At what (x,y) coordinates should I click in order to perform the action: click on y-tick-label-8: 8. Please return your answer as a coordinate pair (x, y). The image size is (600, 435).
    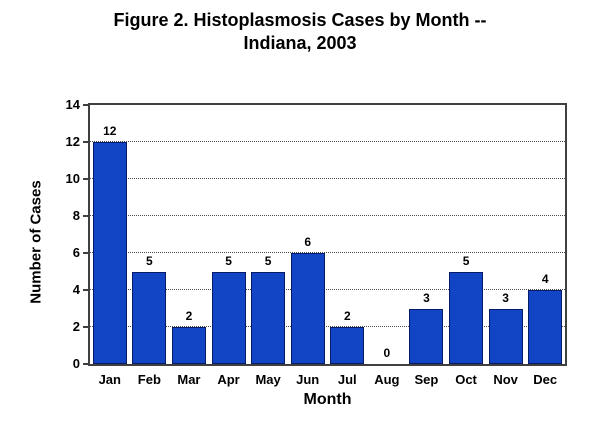
    Looking at the image, I should click on (76, 215).